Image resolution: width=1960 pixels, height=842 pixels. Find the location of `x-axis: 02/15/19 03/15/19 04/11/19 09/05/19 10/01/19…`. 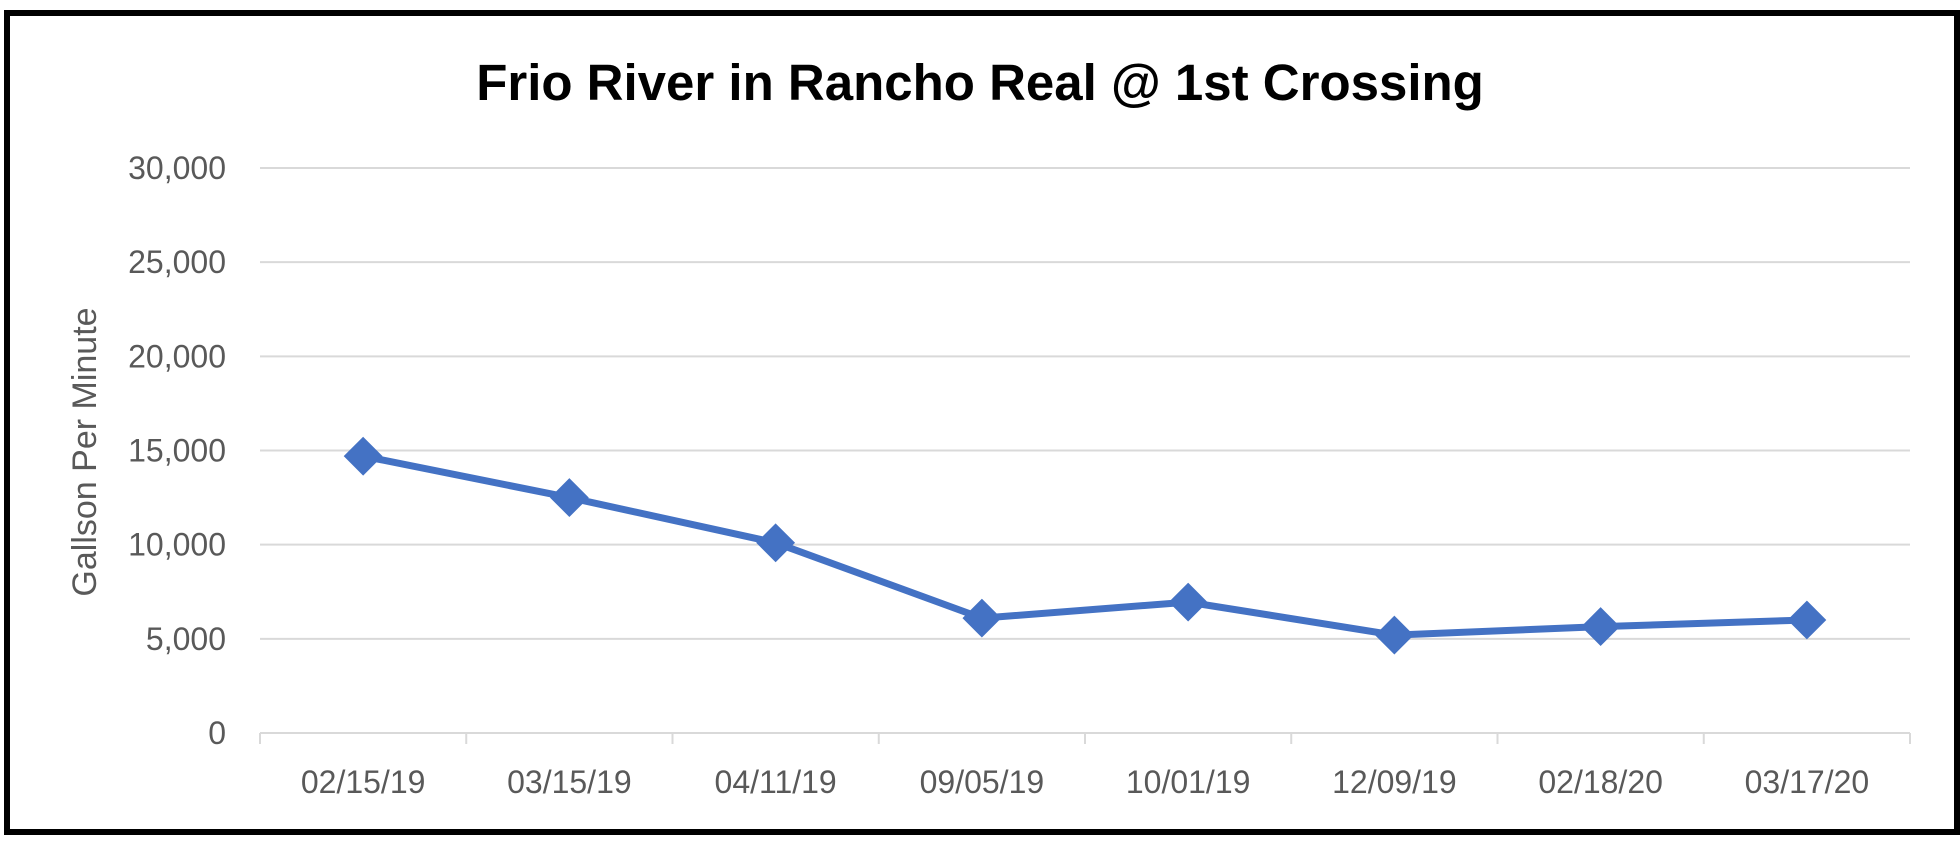

x-axis: 02/15/19 03/15/19 04/11/19 09/05/19 10/01/19… is located at coordinates (1085, 766).